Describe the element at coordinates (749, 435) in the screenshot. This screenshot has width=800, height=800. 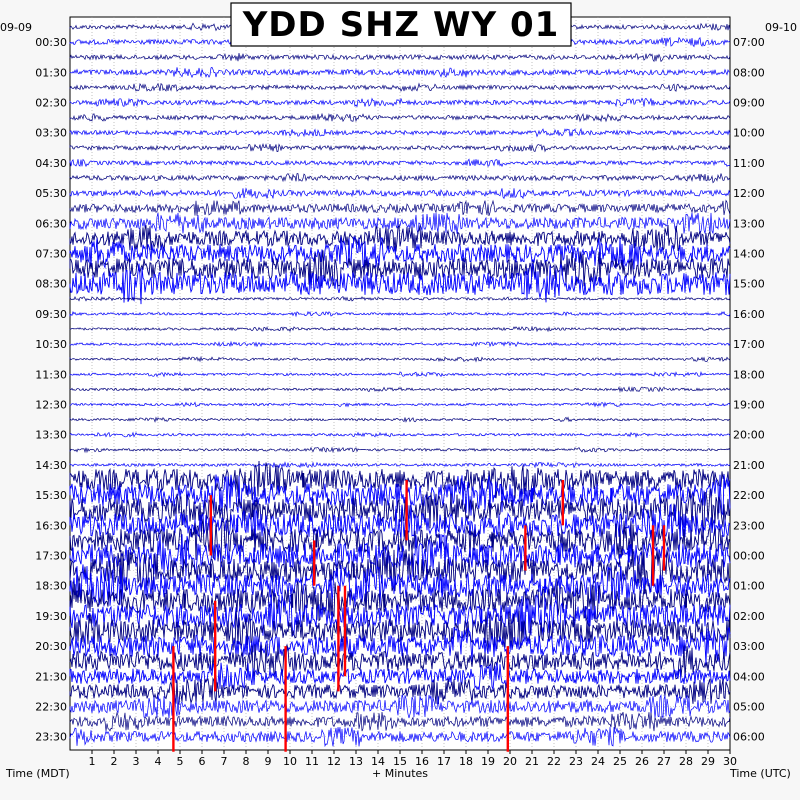
I see `right-tick-label: 20:00` at that location.